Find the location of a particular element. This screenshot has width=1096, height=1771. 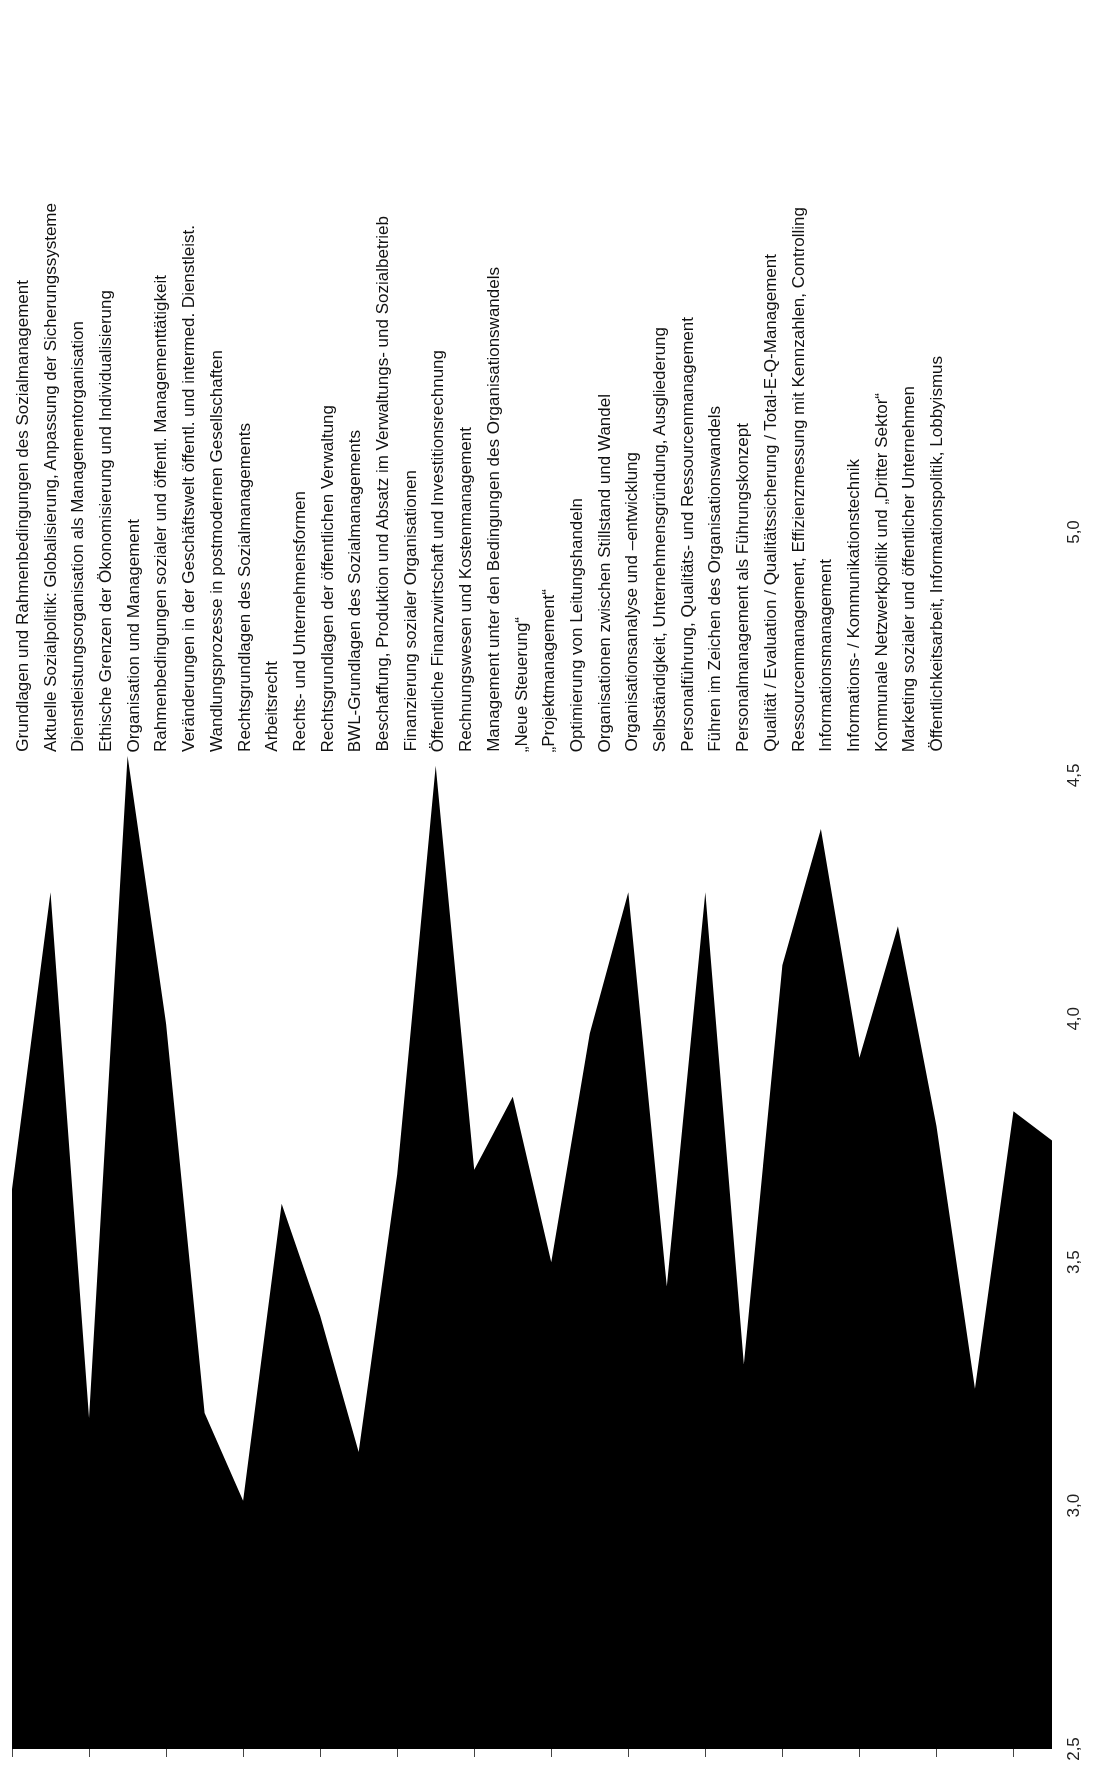

annotation: Selbständigkeit, Unternehmensgründung, Ausgliederung is located at coordinates (660, 539).